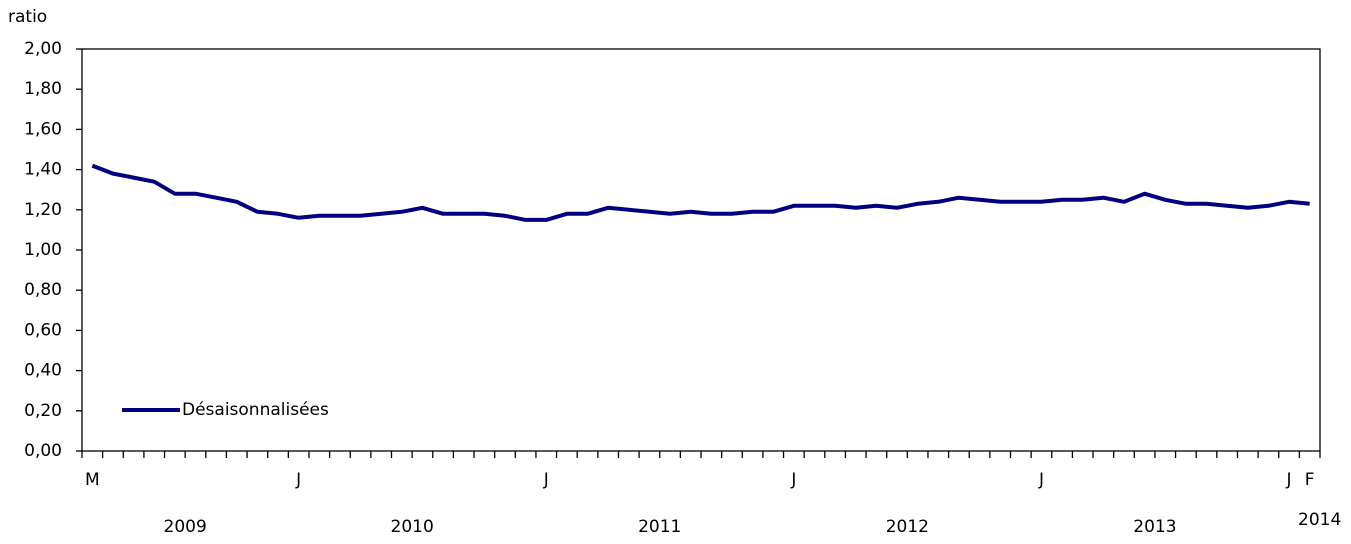 The height and width of the screenshot is (544, 1351). Describe the element at coordinates (43, 451) in the screenshot. I see `y-tick-label: 0,00` at that location.